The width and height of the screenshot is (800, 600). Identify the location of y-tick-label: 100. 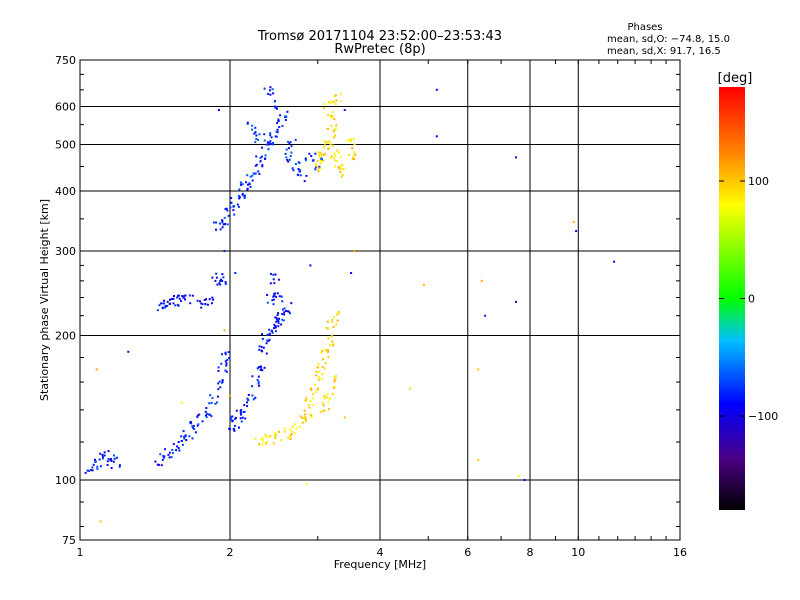
(65, 480).